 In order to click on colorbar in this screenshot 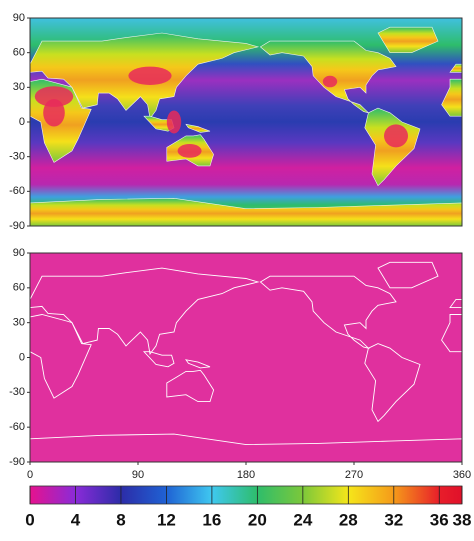, I will do `click(246, 495)`.